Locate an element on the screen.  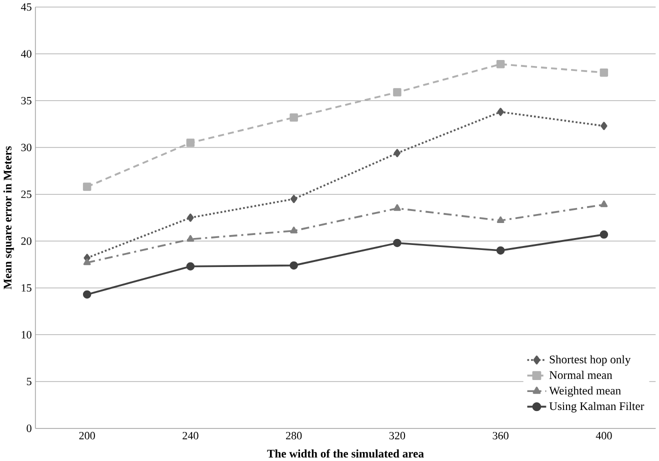
x-tick-label: 240 is located at coordinates (190, 436).